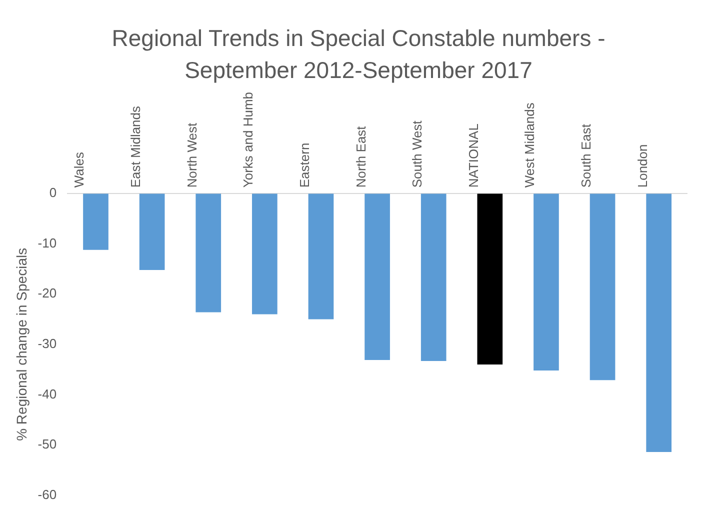 The height and width of the screenshot is (507, 717). Describe the element at coordinates (47, 394) in the screenshot. I see `y-tick-label: -40` at that location.